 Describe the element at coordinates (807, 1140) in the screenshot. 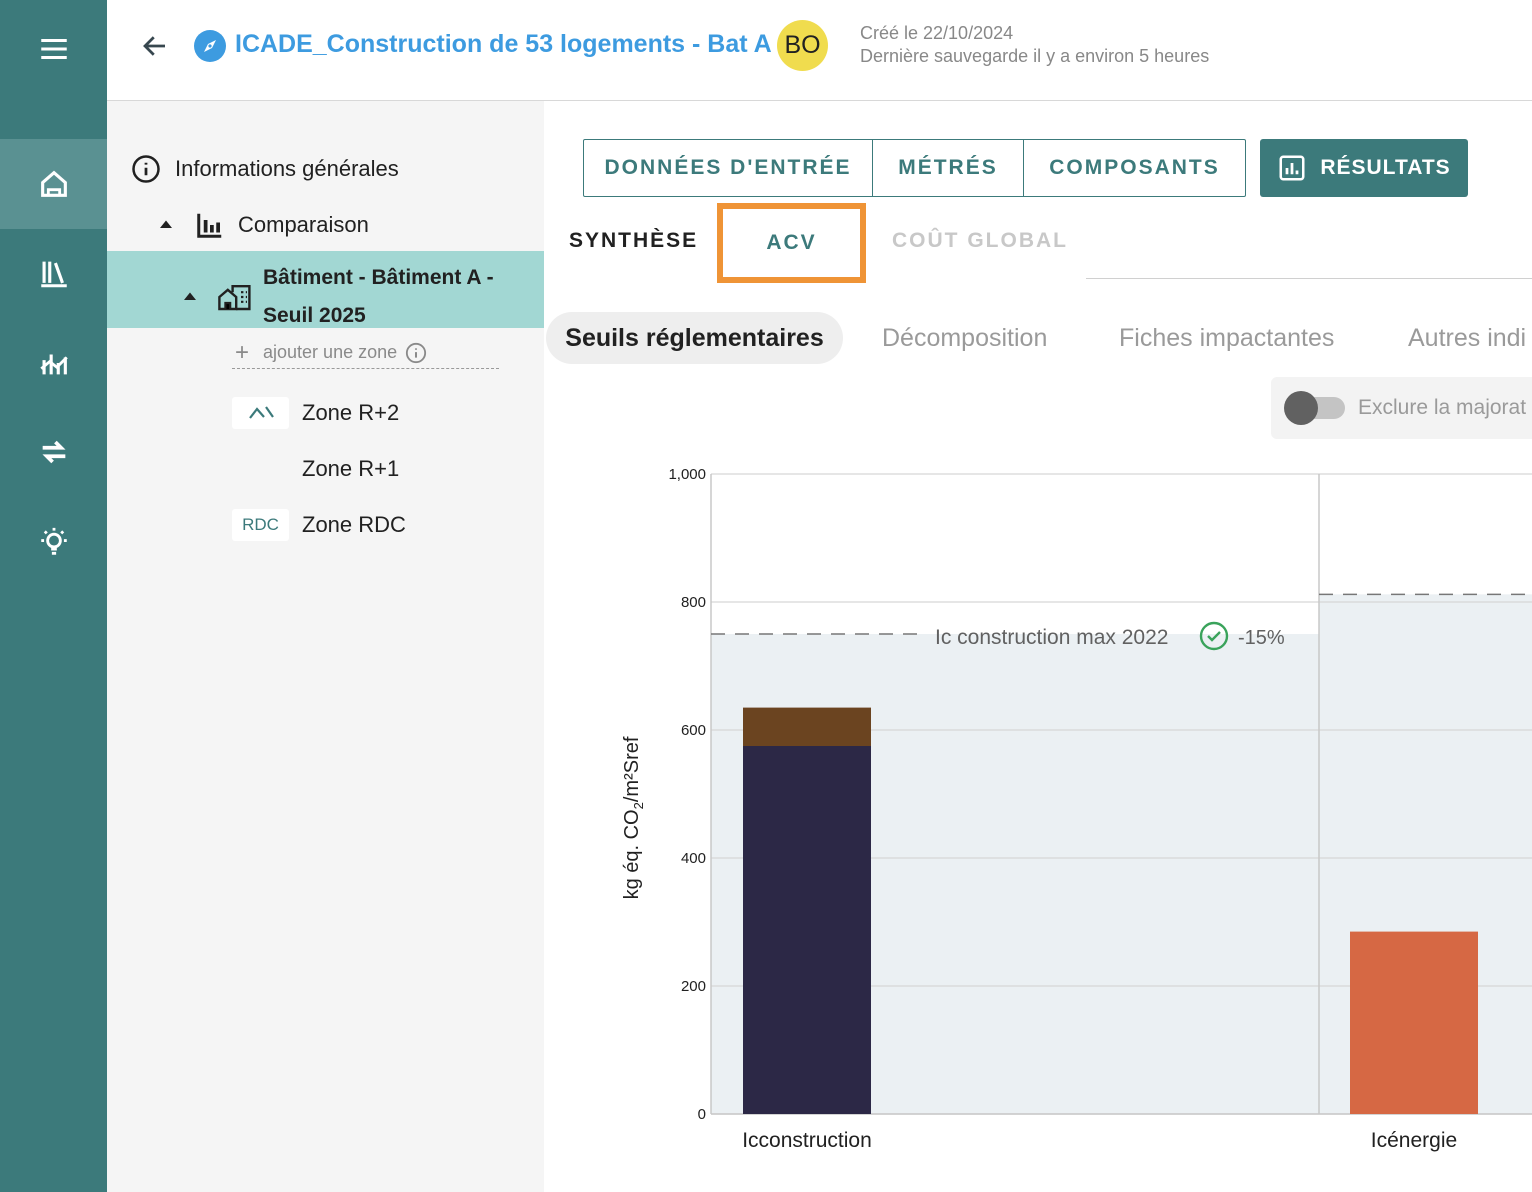

I see `x-category-label: Icconstruction` at that location.